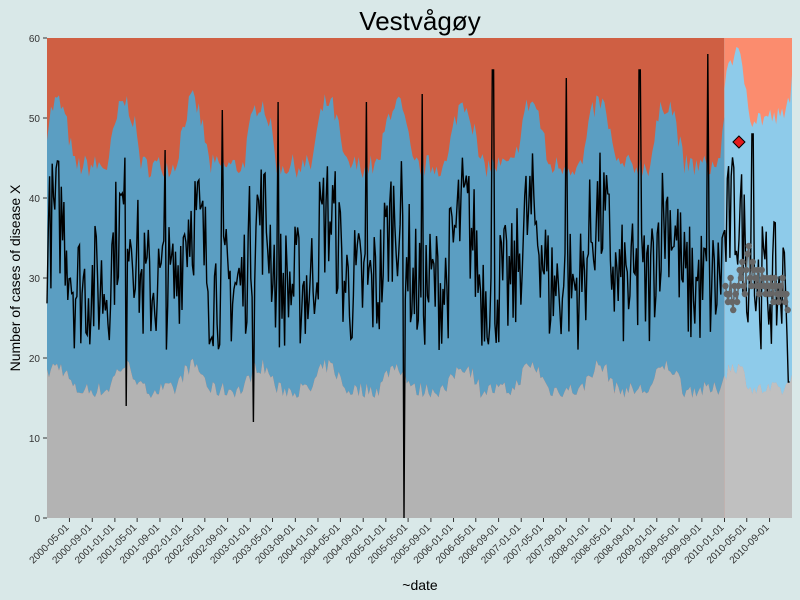 Image resolution: width=800 pixels, height=600 pixels. What do you see at coordinates (35, 199) in the screenshot?
I see `y-tick-label: 40` at bounding box center [35, 199].